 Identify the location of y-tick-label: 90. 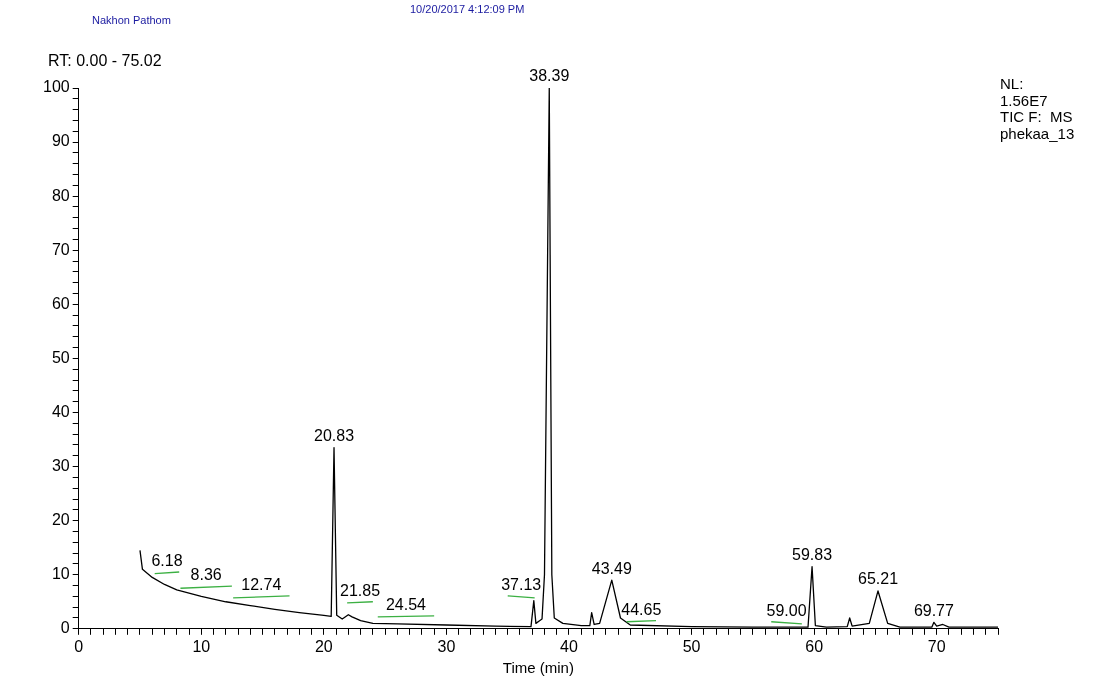
(60, 141).